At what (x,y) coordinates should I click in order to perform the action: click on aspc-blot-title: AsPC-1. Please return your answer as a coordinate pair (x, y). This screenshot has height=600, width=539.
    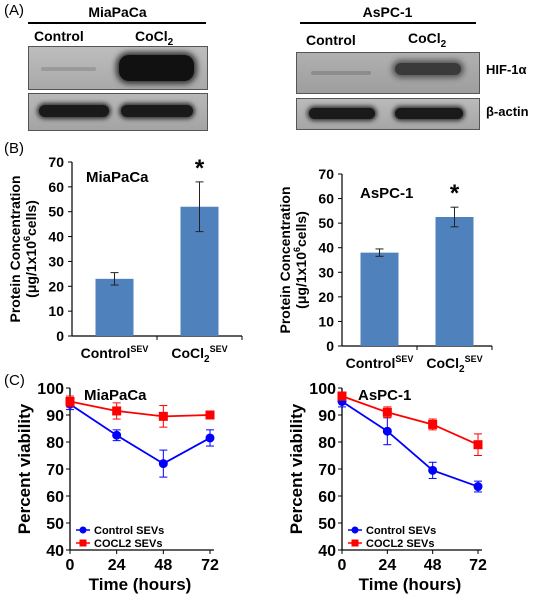
    Looking at the image, I should click on (387, 12).